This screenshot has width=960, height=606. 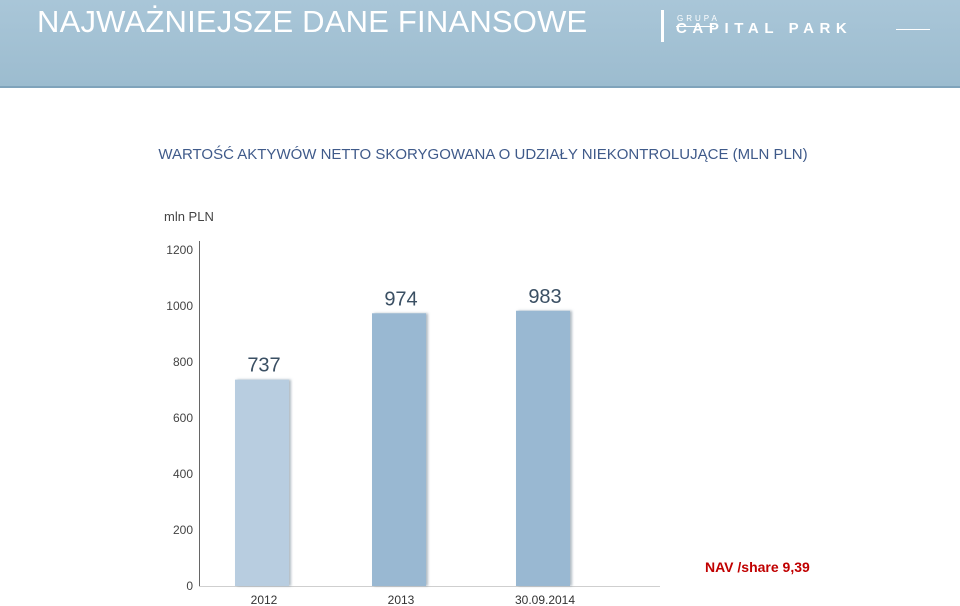 I want to click on logo-divider, so click(x=662, y=26).